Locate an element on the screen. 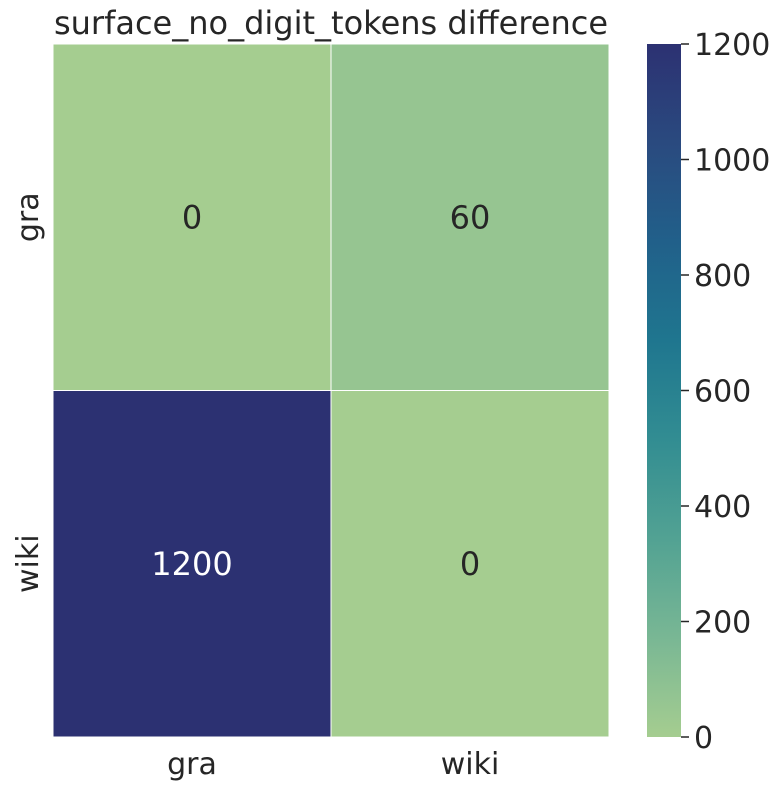 This screenshot has height=789, width=780. x-axis-ticks: gra wiki is located at coordinates (333, 764).